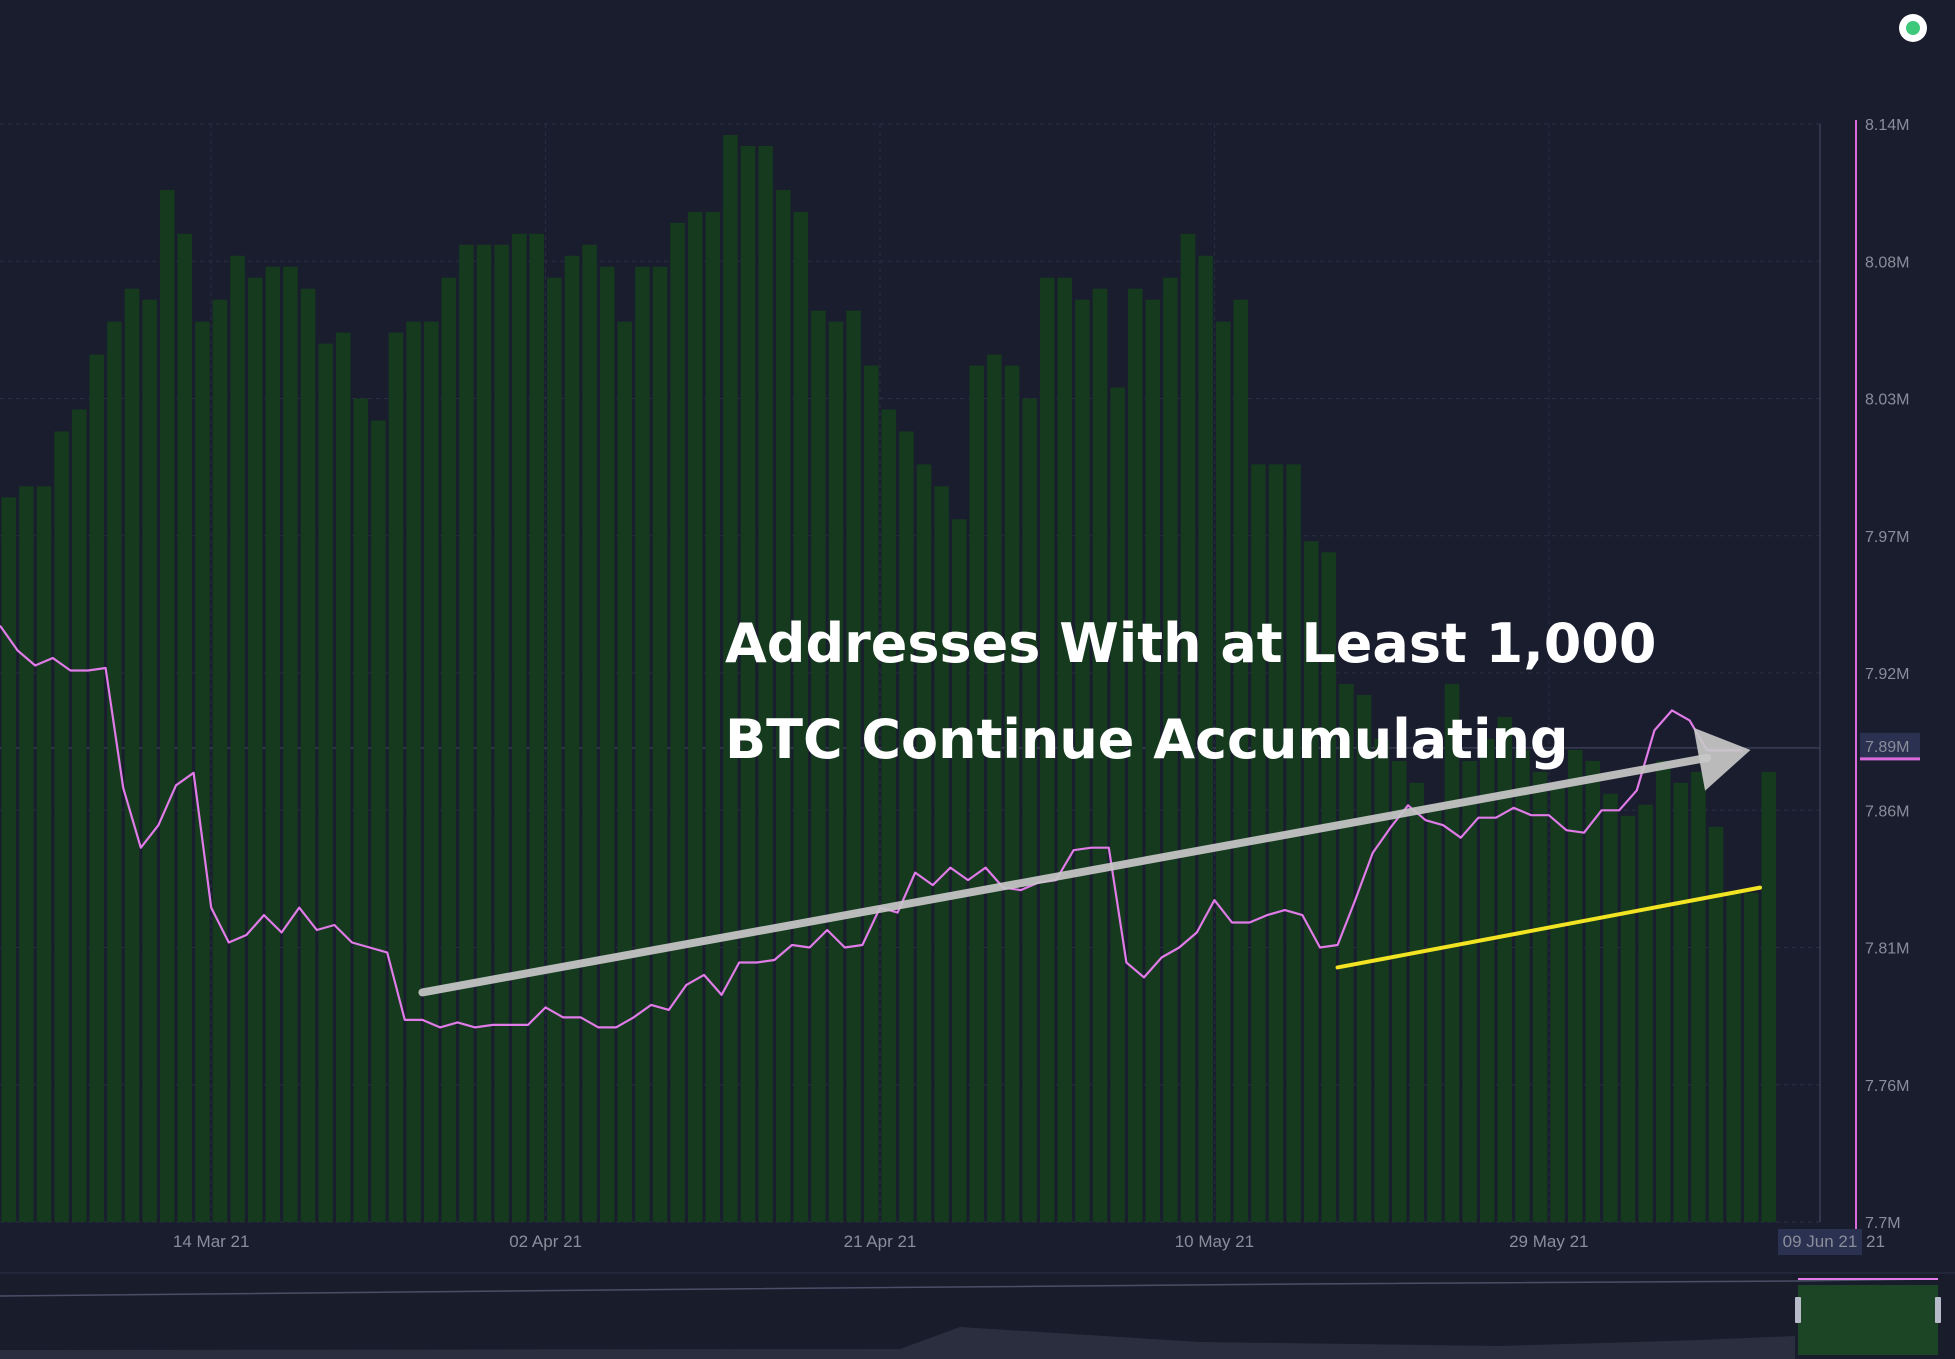 Image resolution: width=1955 pixels, height=1359 pixels. What do you see at coordinates (1887, 400) in the screenshot?
I see `y-tick-label: 8.03M` at bounding box center [1887, 400].